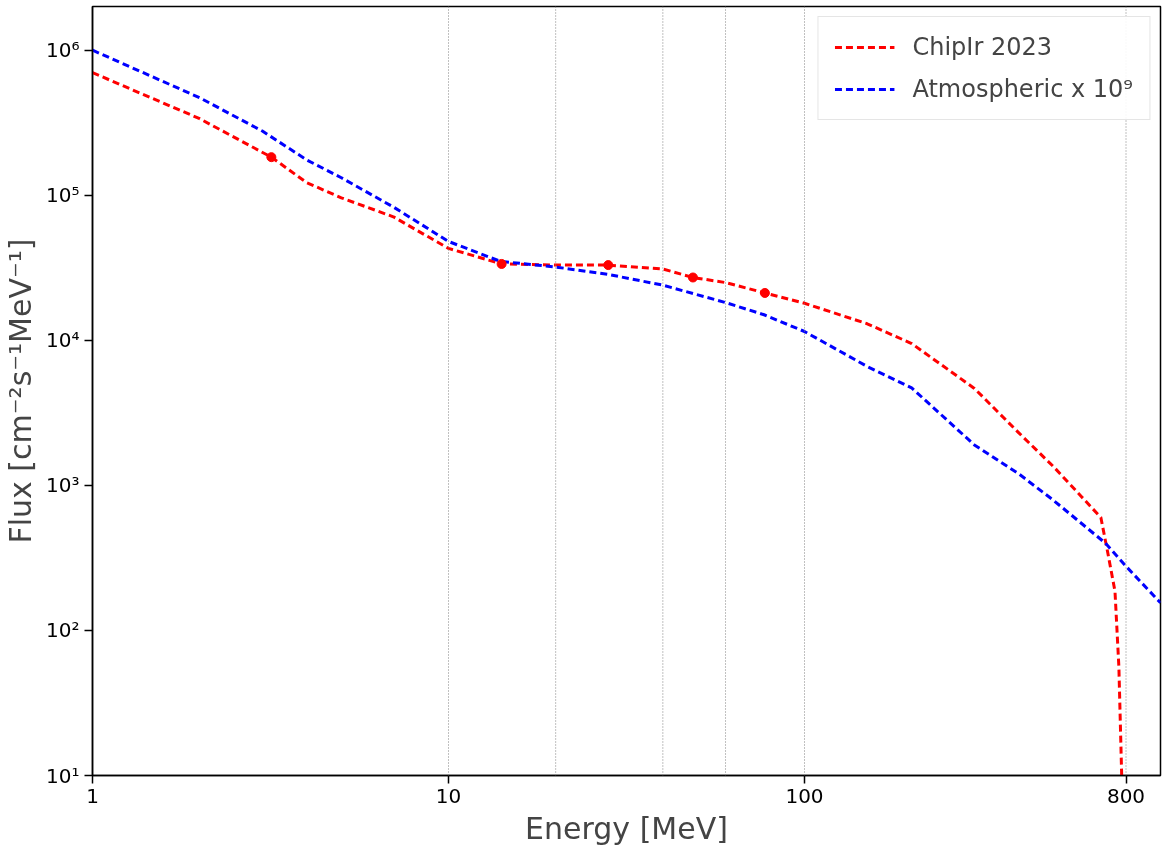  What do you see at coordinates (63, 195) in the screenshot?
I see `y-tick-label: 10⁵` at bounding box center [63, 195].